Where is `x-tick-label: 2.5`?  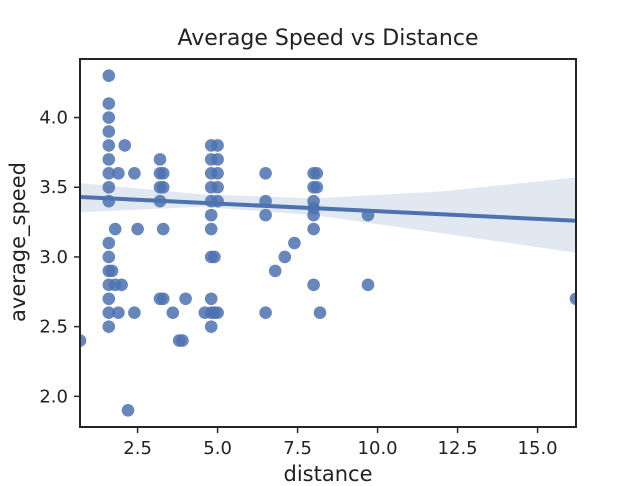
x-tick-label: 2.5 is located at coordinates (137, 448).